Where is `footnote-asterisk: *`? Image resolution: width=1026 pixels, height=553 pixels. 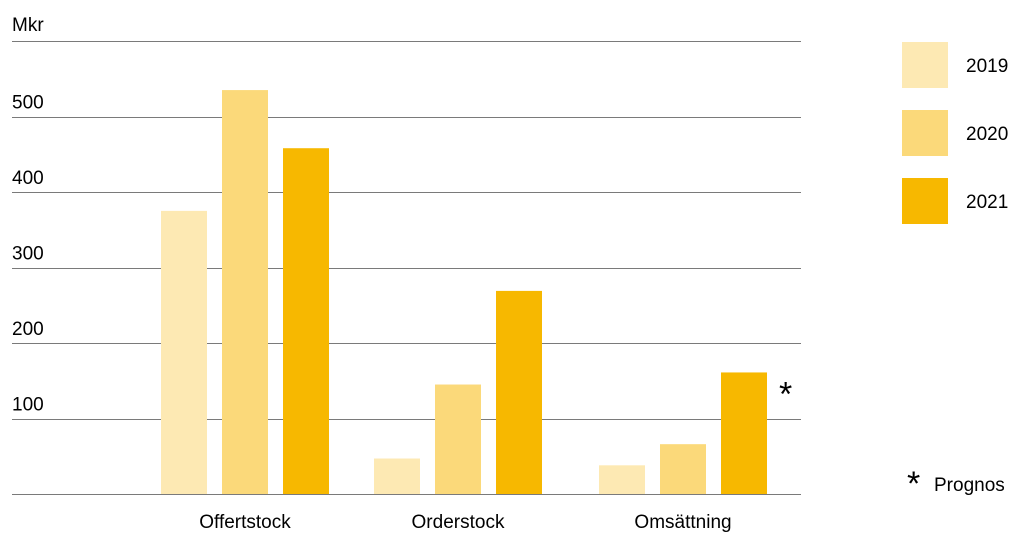
footnote-asterisk: * is located at coordinates (913, 484).